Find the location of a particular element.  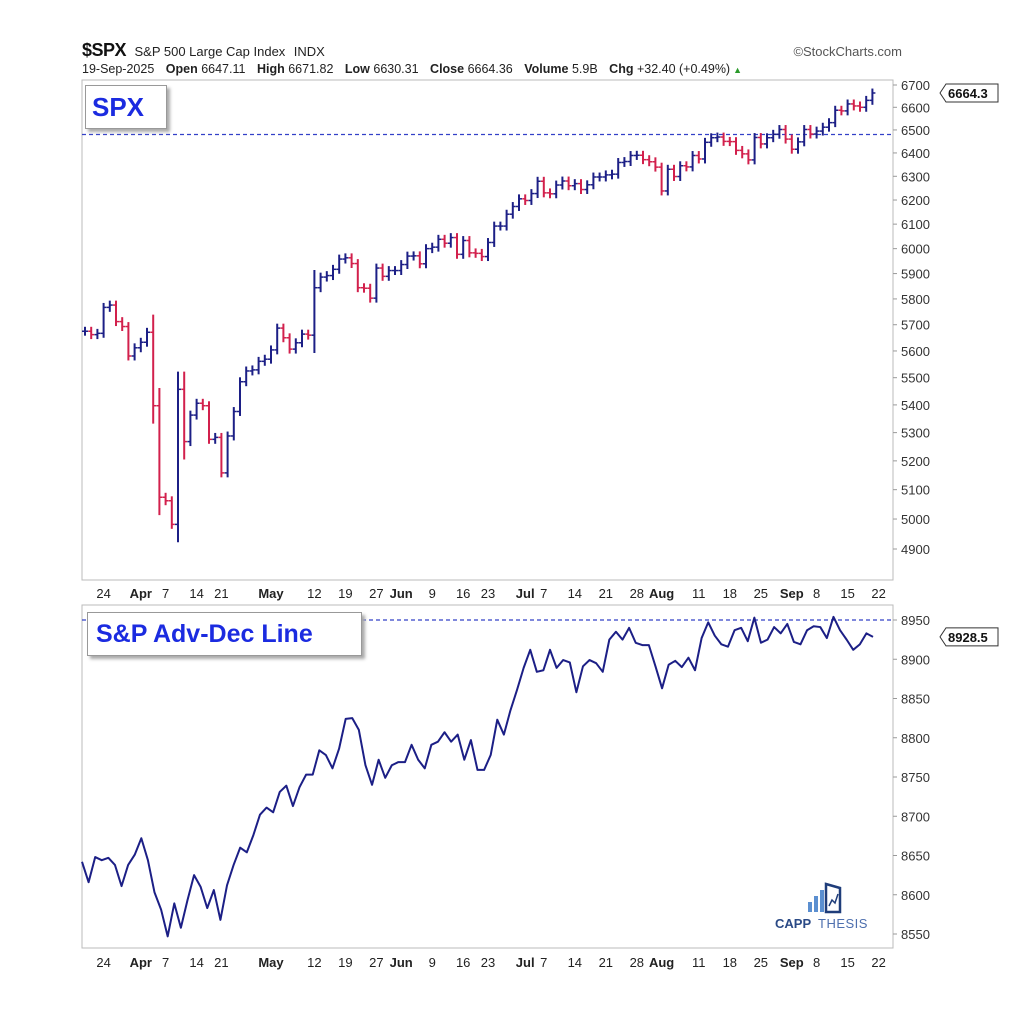

y-tick-label: 6400 is located at coordinates (915, 153).